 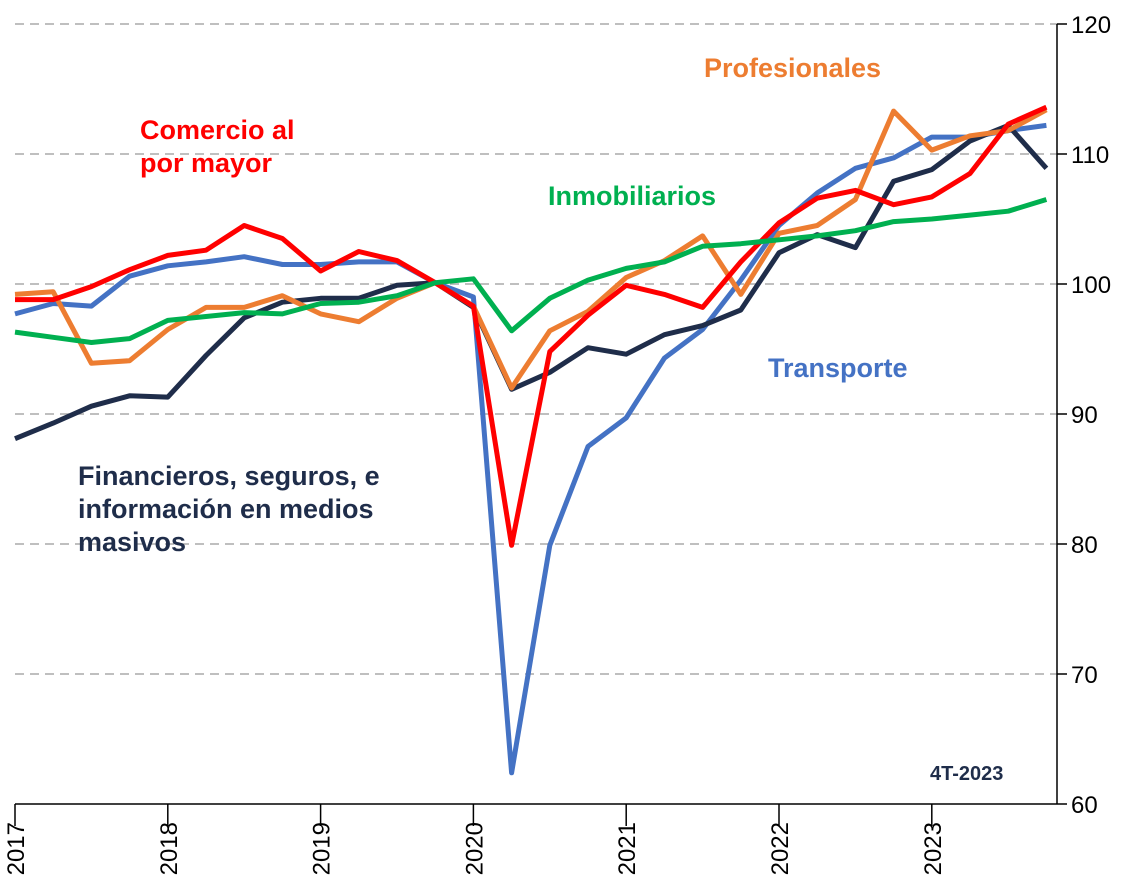 I want to click on x-tick-label: 2020, so click(x=474, y=848).